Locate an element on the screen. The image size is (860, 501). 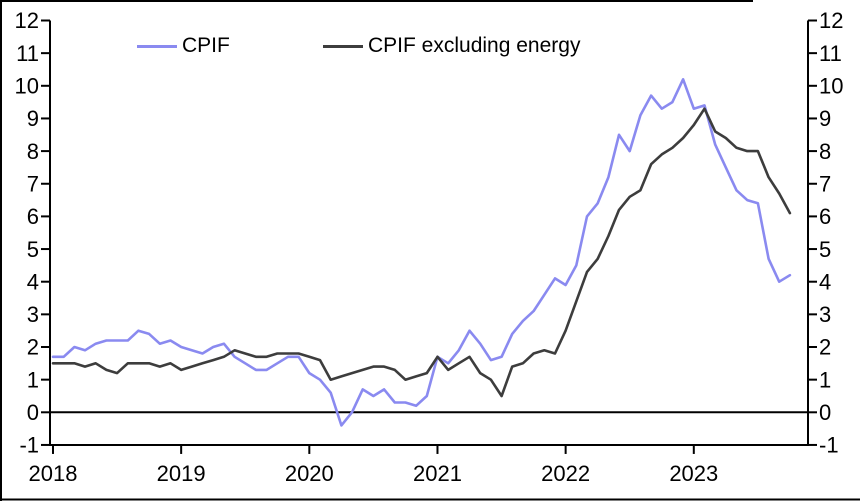
y-tick-label-left: 5 is located at coordinates (33, 249).